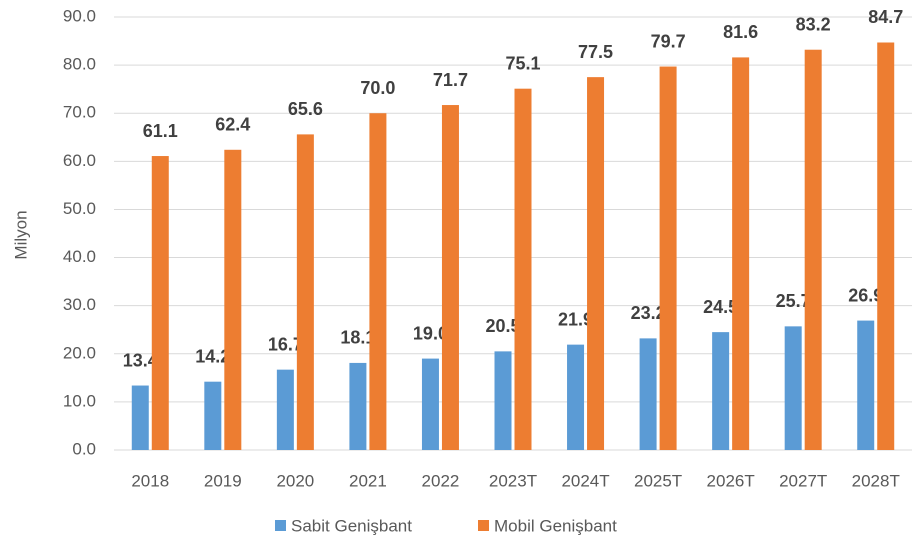 The image size is (915, 549). I want to click on y-tick-label: 70.0, so click(79, 112).